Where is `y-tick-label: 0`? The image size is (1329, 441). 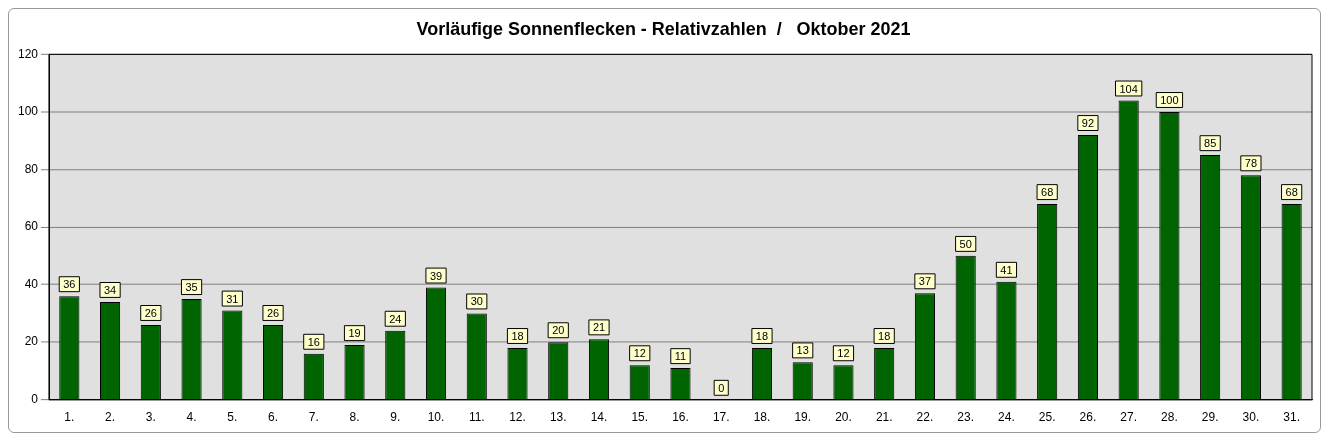 y-tick-label: 0 is located at coordinates (35, 399).